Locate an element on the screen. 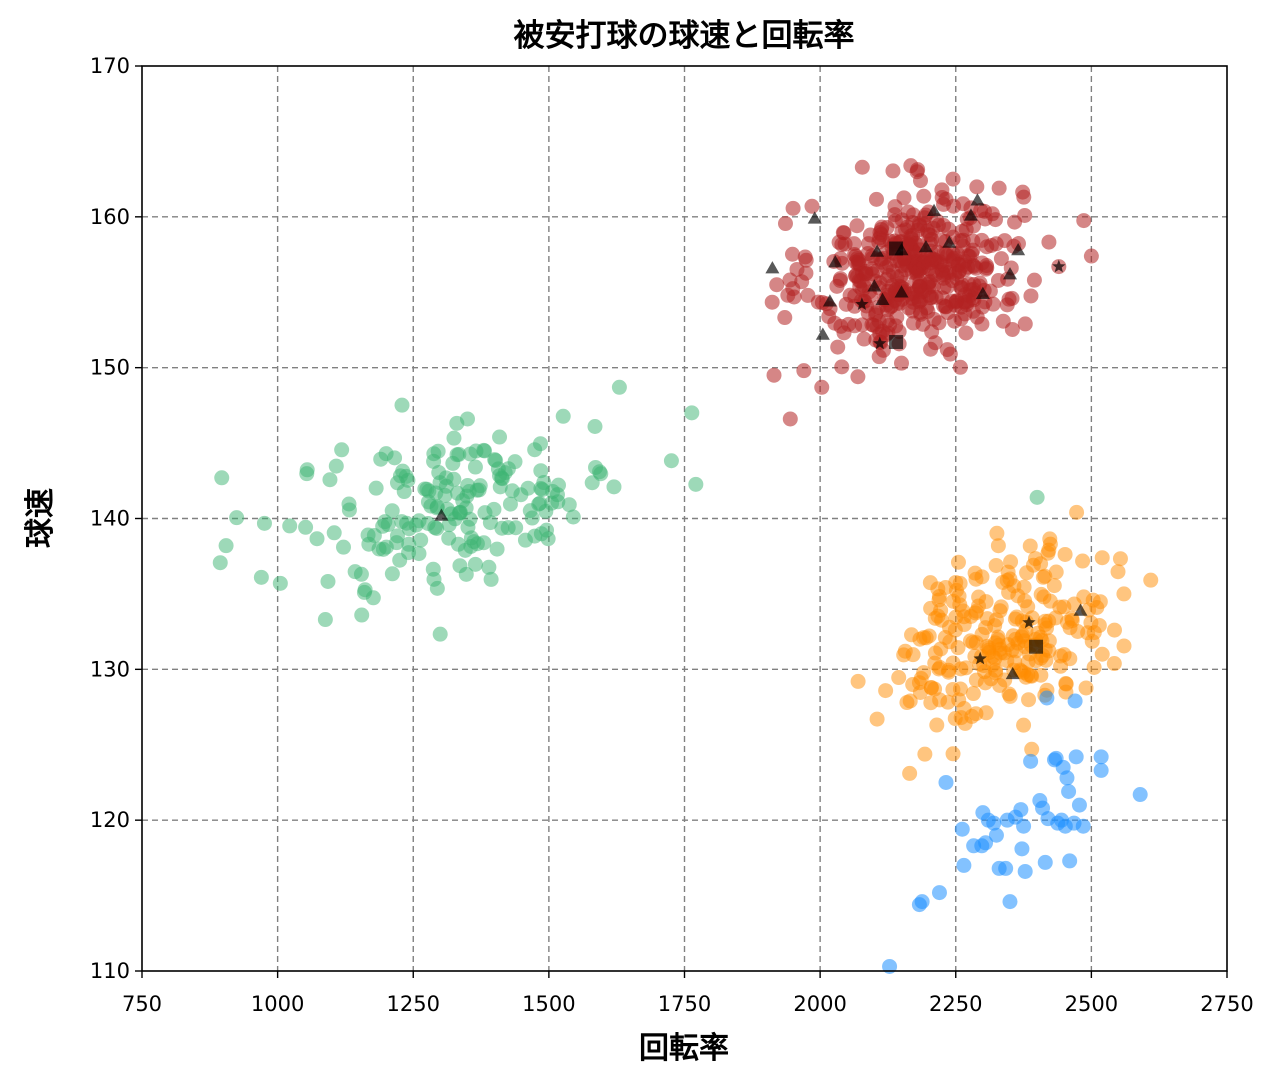 Image resolution: width=1281 pixels, height=1088 pixels. x-tick-label: 2500 is located at coordinates (1091, 1004).